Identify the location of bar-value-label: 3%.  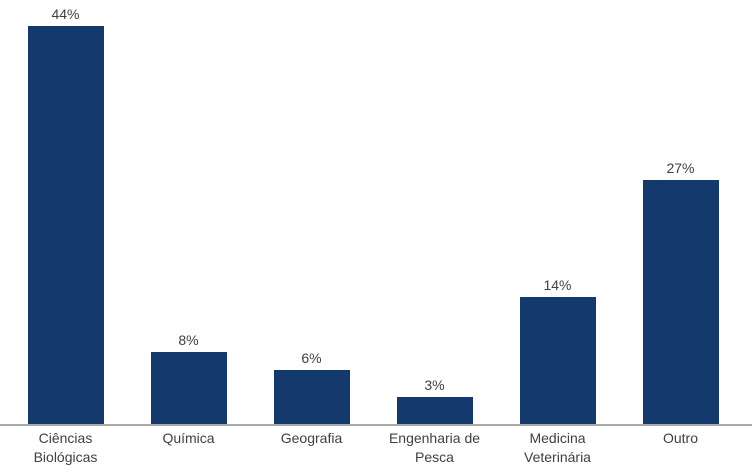
(434, 385).